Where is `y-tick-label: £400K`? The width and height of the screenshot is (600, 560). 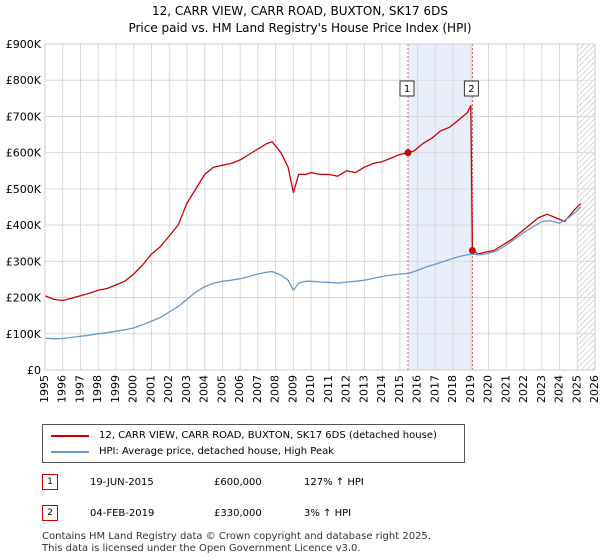
y-tick-label: £400K is located at coordinates (24, 225).